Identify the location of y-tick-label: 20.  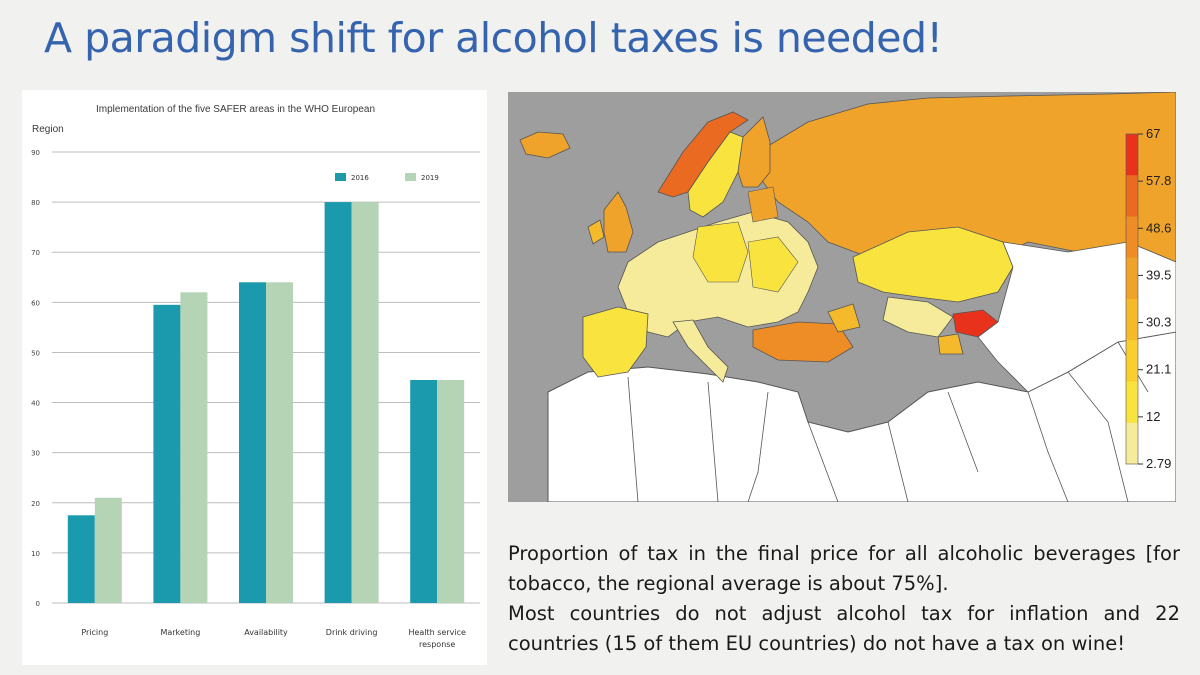
(35, 504).